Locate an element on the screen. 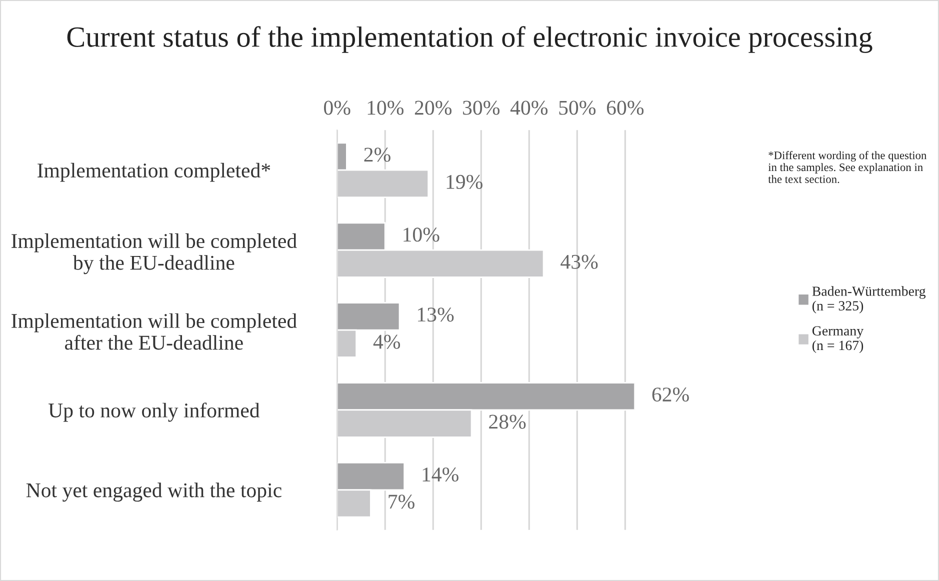  x-tick-label: 30% is located at coordinates (481, 107).